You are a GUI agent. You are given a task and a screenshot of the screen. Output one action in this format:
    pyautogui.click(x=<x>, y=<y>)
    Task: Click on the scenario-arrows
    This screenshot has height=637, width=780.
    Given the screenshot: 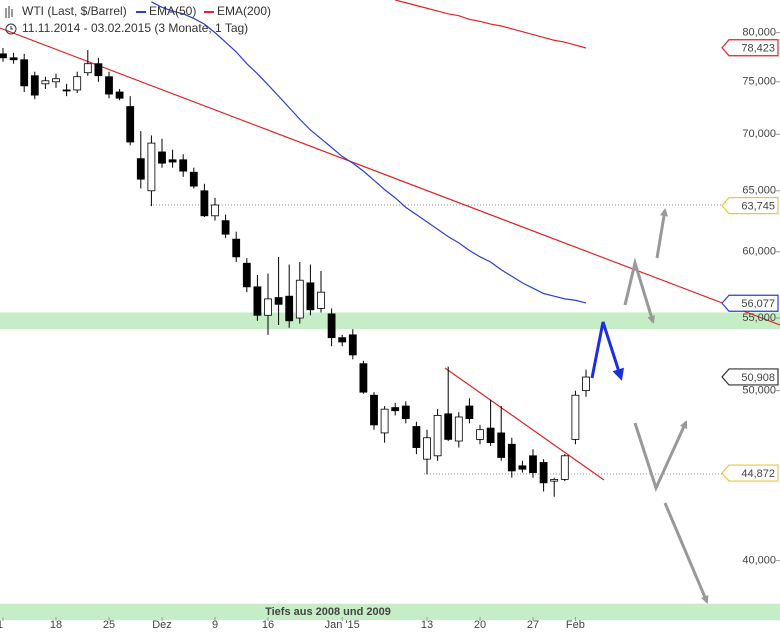 What is the action you would take?
    pyautogui.click(x=649, y=406)
    